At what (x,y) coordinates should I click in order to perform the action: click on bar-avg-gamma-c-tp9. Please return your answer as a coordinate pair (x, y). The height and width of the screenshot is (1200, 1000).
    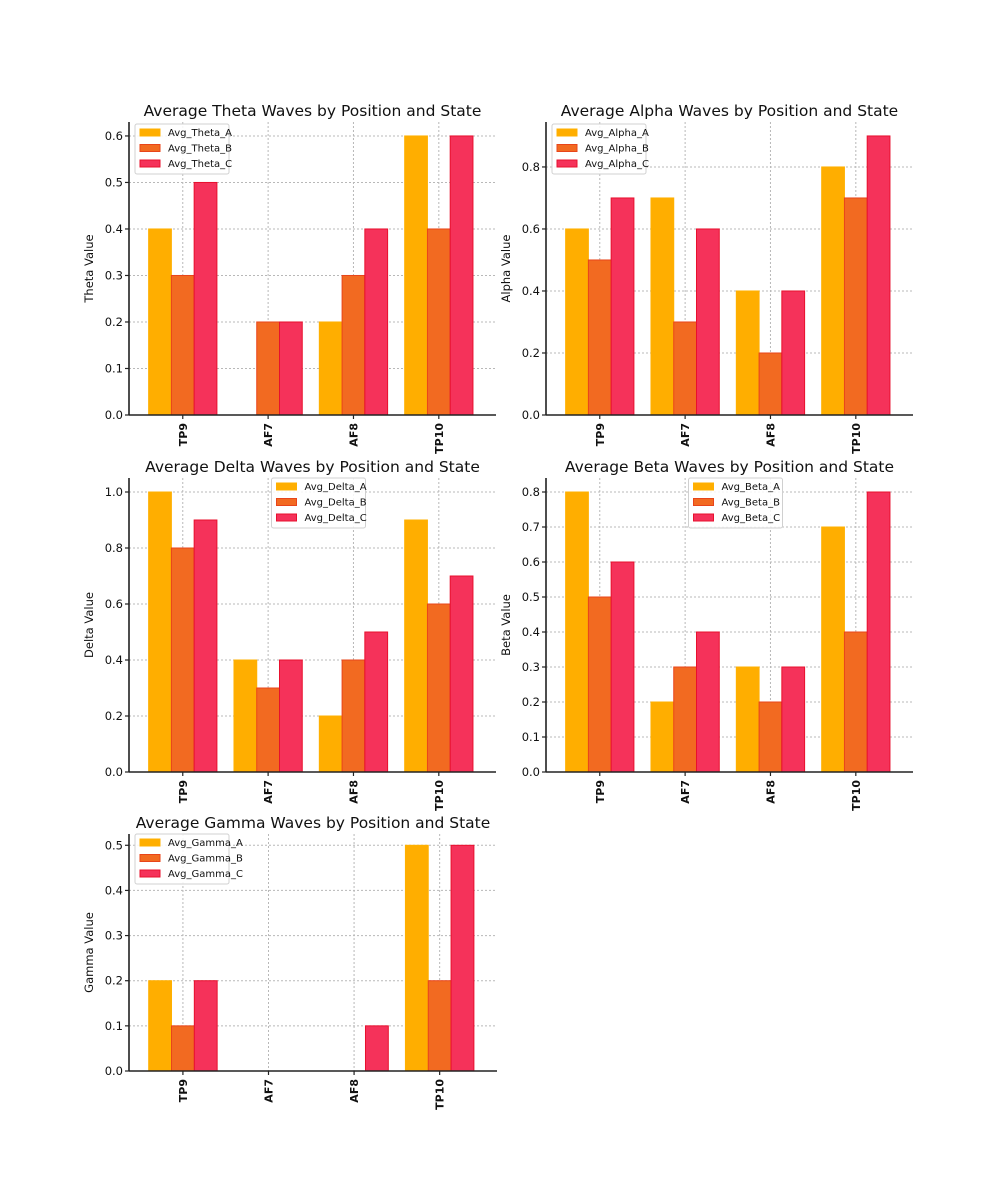
    Looking at the image, I should click on (205, 1026).